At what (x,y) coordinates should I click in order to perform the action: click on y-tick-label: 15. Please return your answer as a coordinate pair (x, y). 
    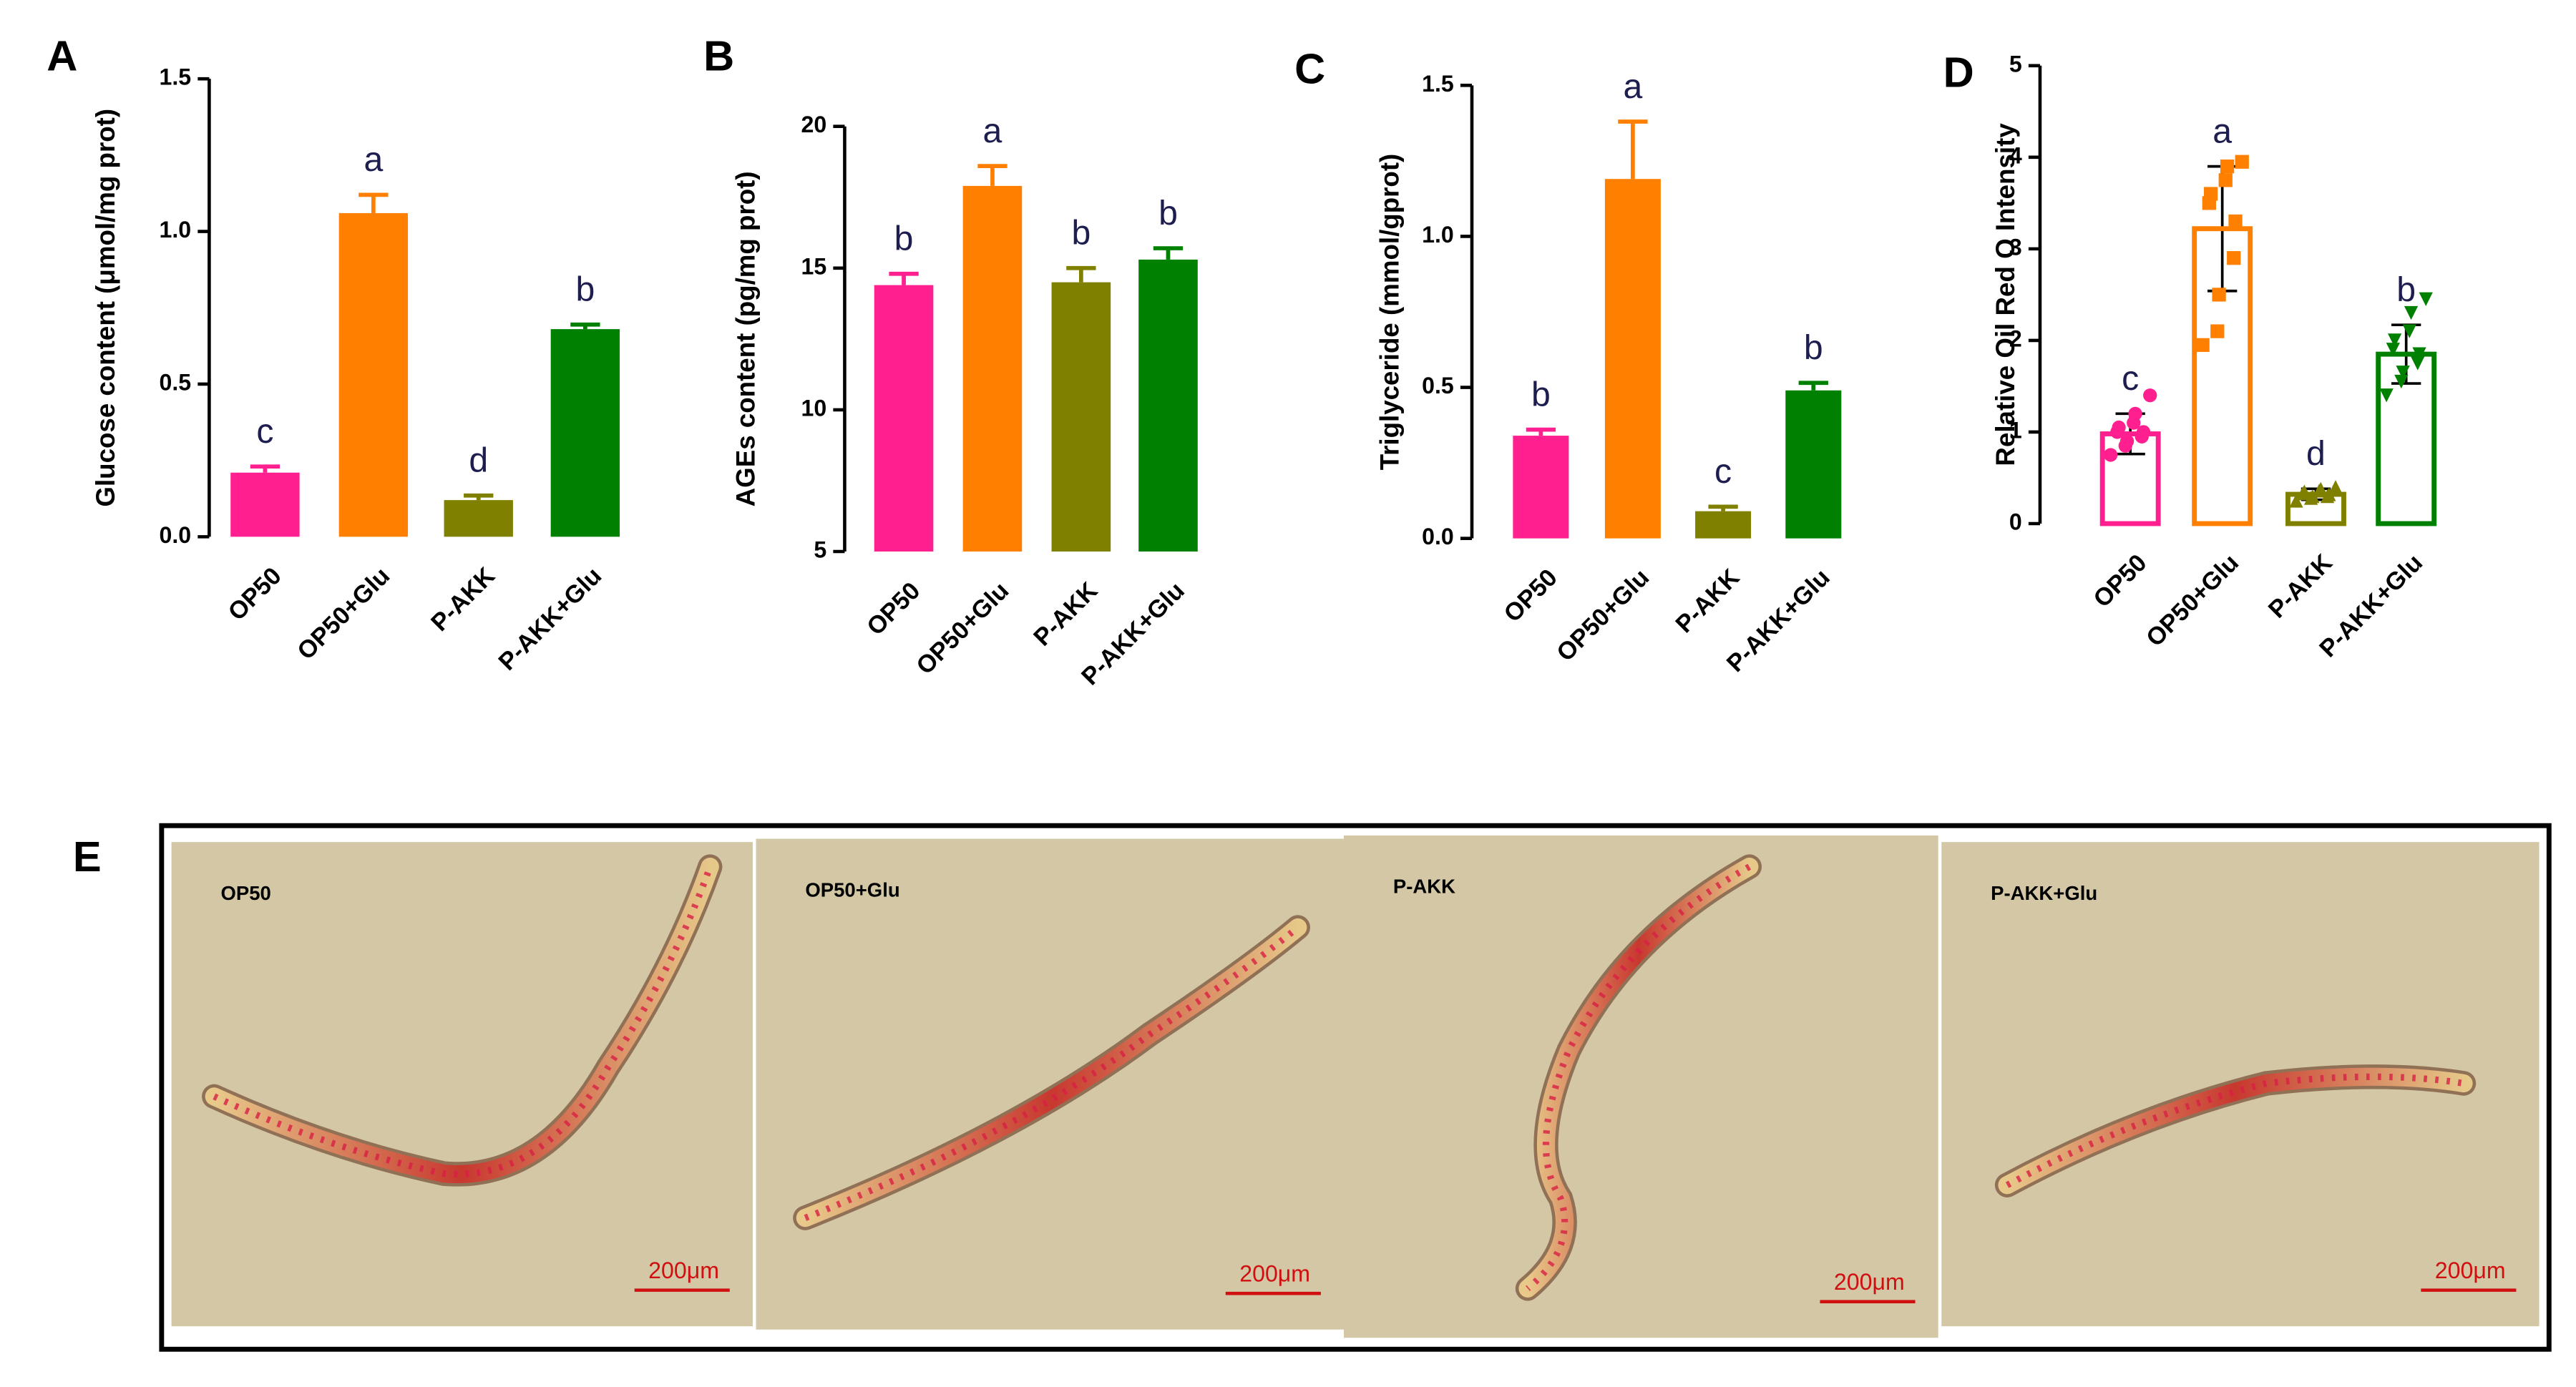
    Looking at the image, I should click on (813, 266).